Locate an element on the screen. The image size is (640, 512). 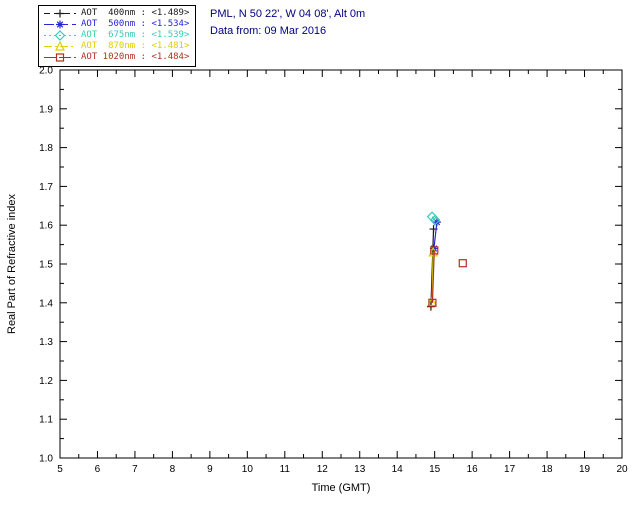
y-tick-label: 2.0 is located at coordinates (46, 71).